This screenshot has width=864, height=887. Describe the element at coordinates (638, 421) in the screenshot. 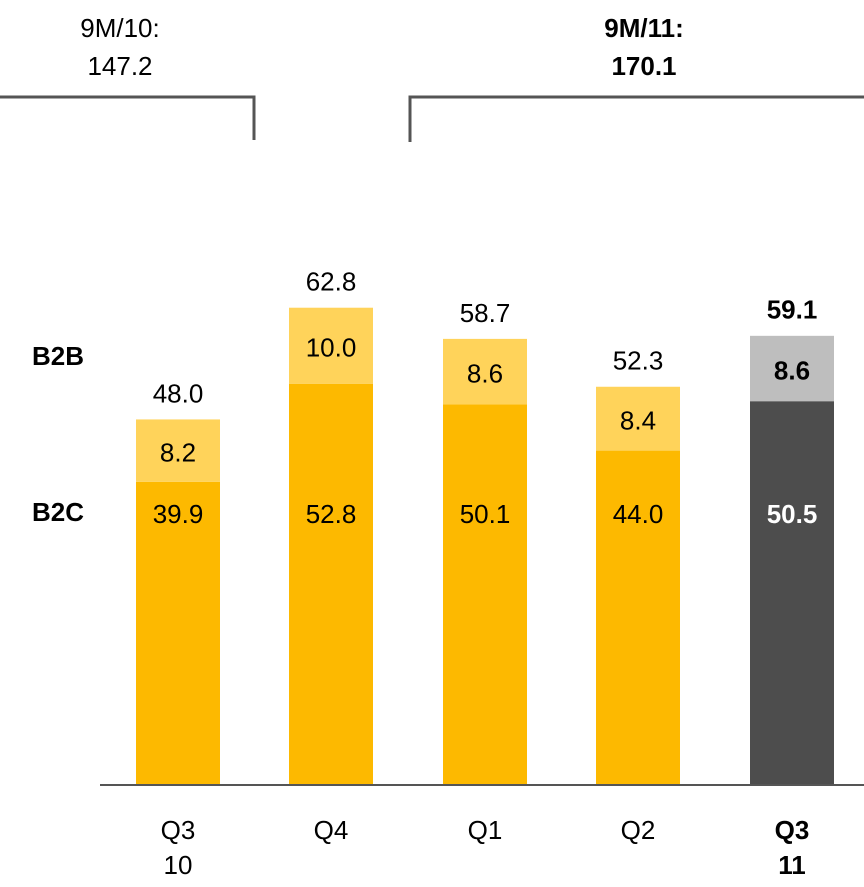

I see `label-b2b-3: 8.4` at that location.